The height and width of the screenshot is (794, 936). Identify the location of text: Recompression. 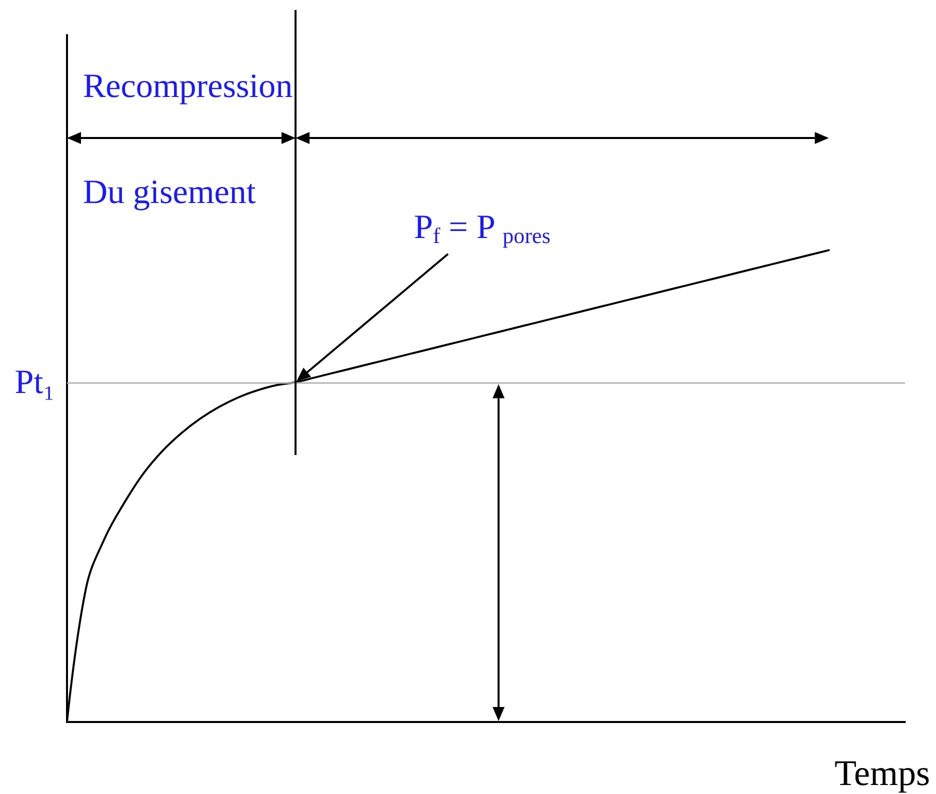
(188, 86).